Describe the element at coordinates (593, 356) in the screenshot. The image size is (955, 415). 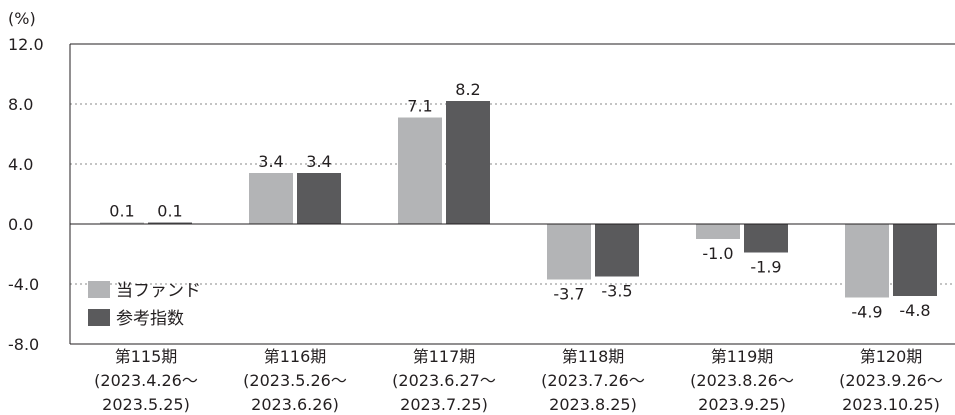
I see `category-period: 第118期` at that location.